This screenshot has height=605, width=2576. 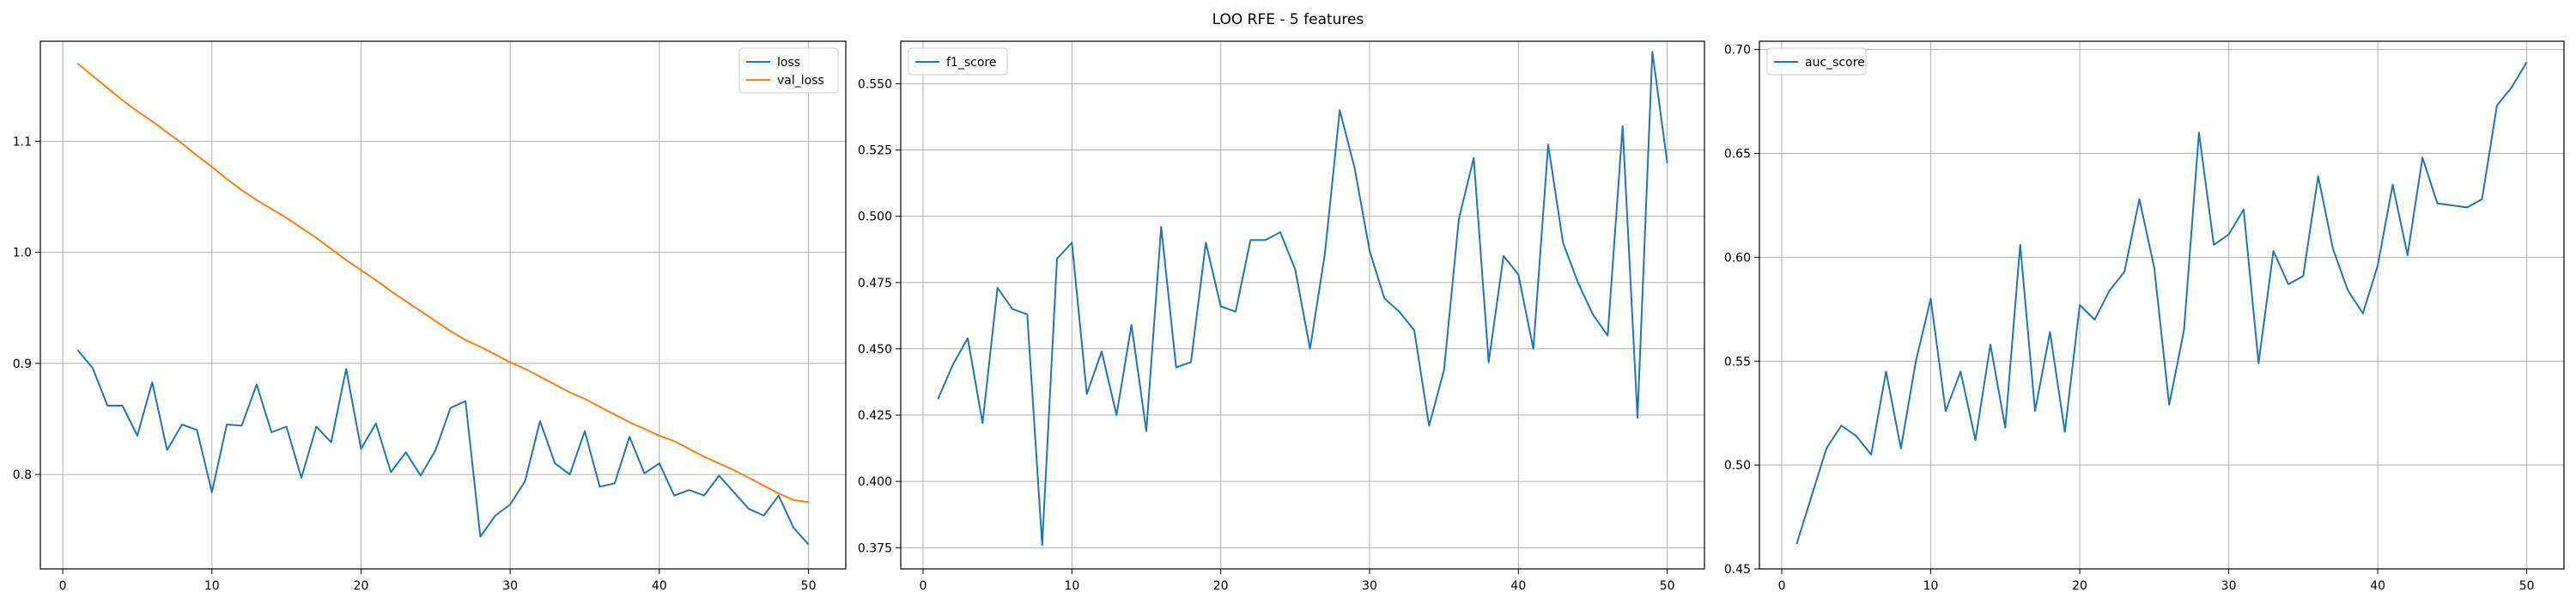 What do you see at coordinates (1737, 466) in the screenshot?
I see `y-tick-label: 0.50` at bounding box center [1737, 466].